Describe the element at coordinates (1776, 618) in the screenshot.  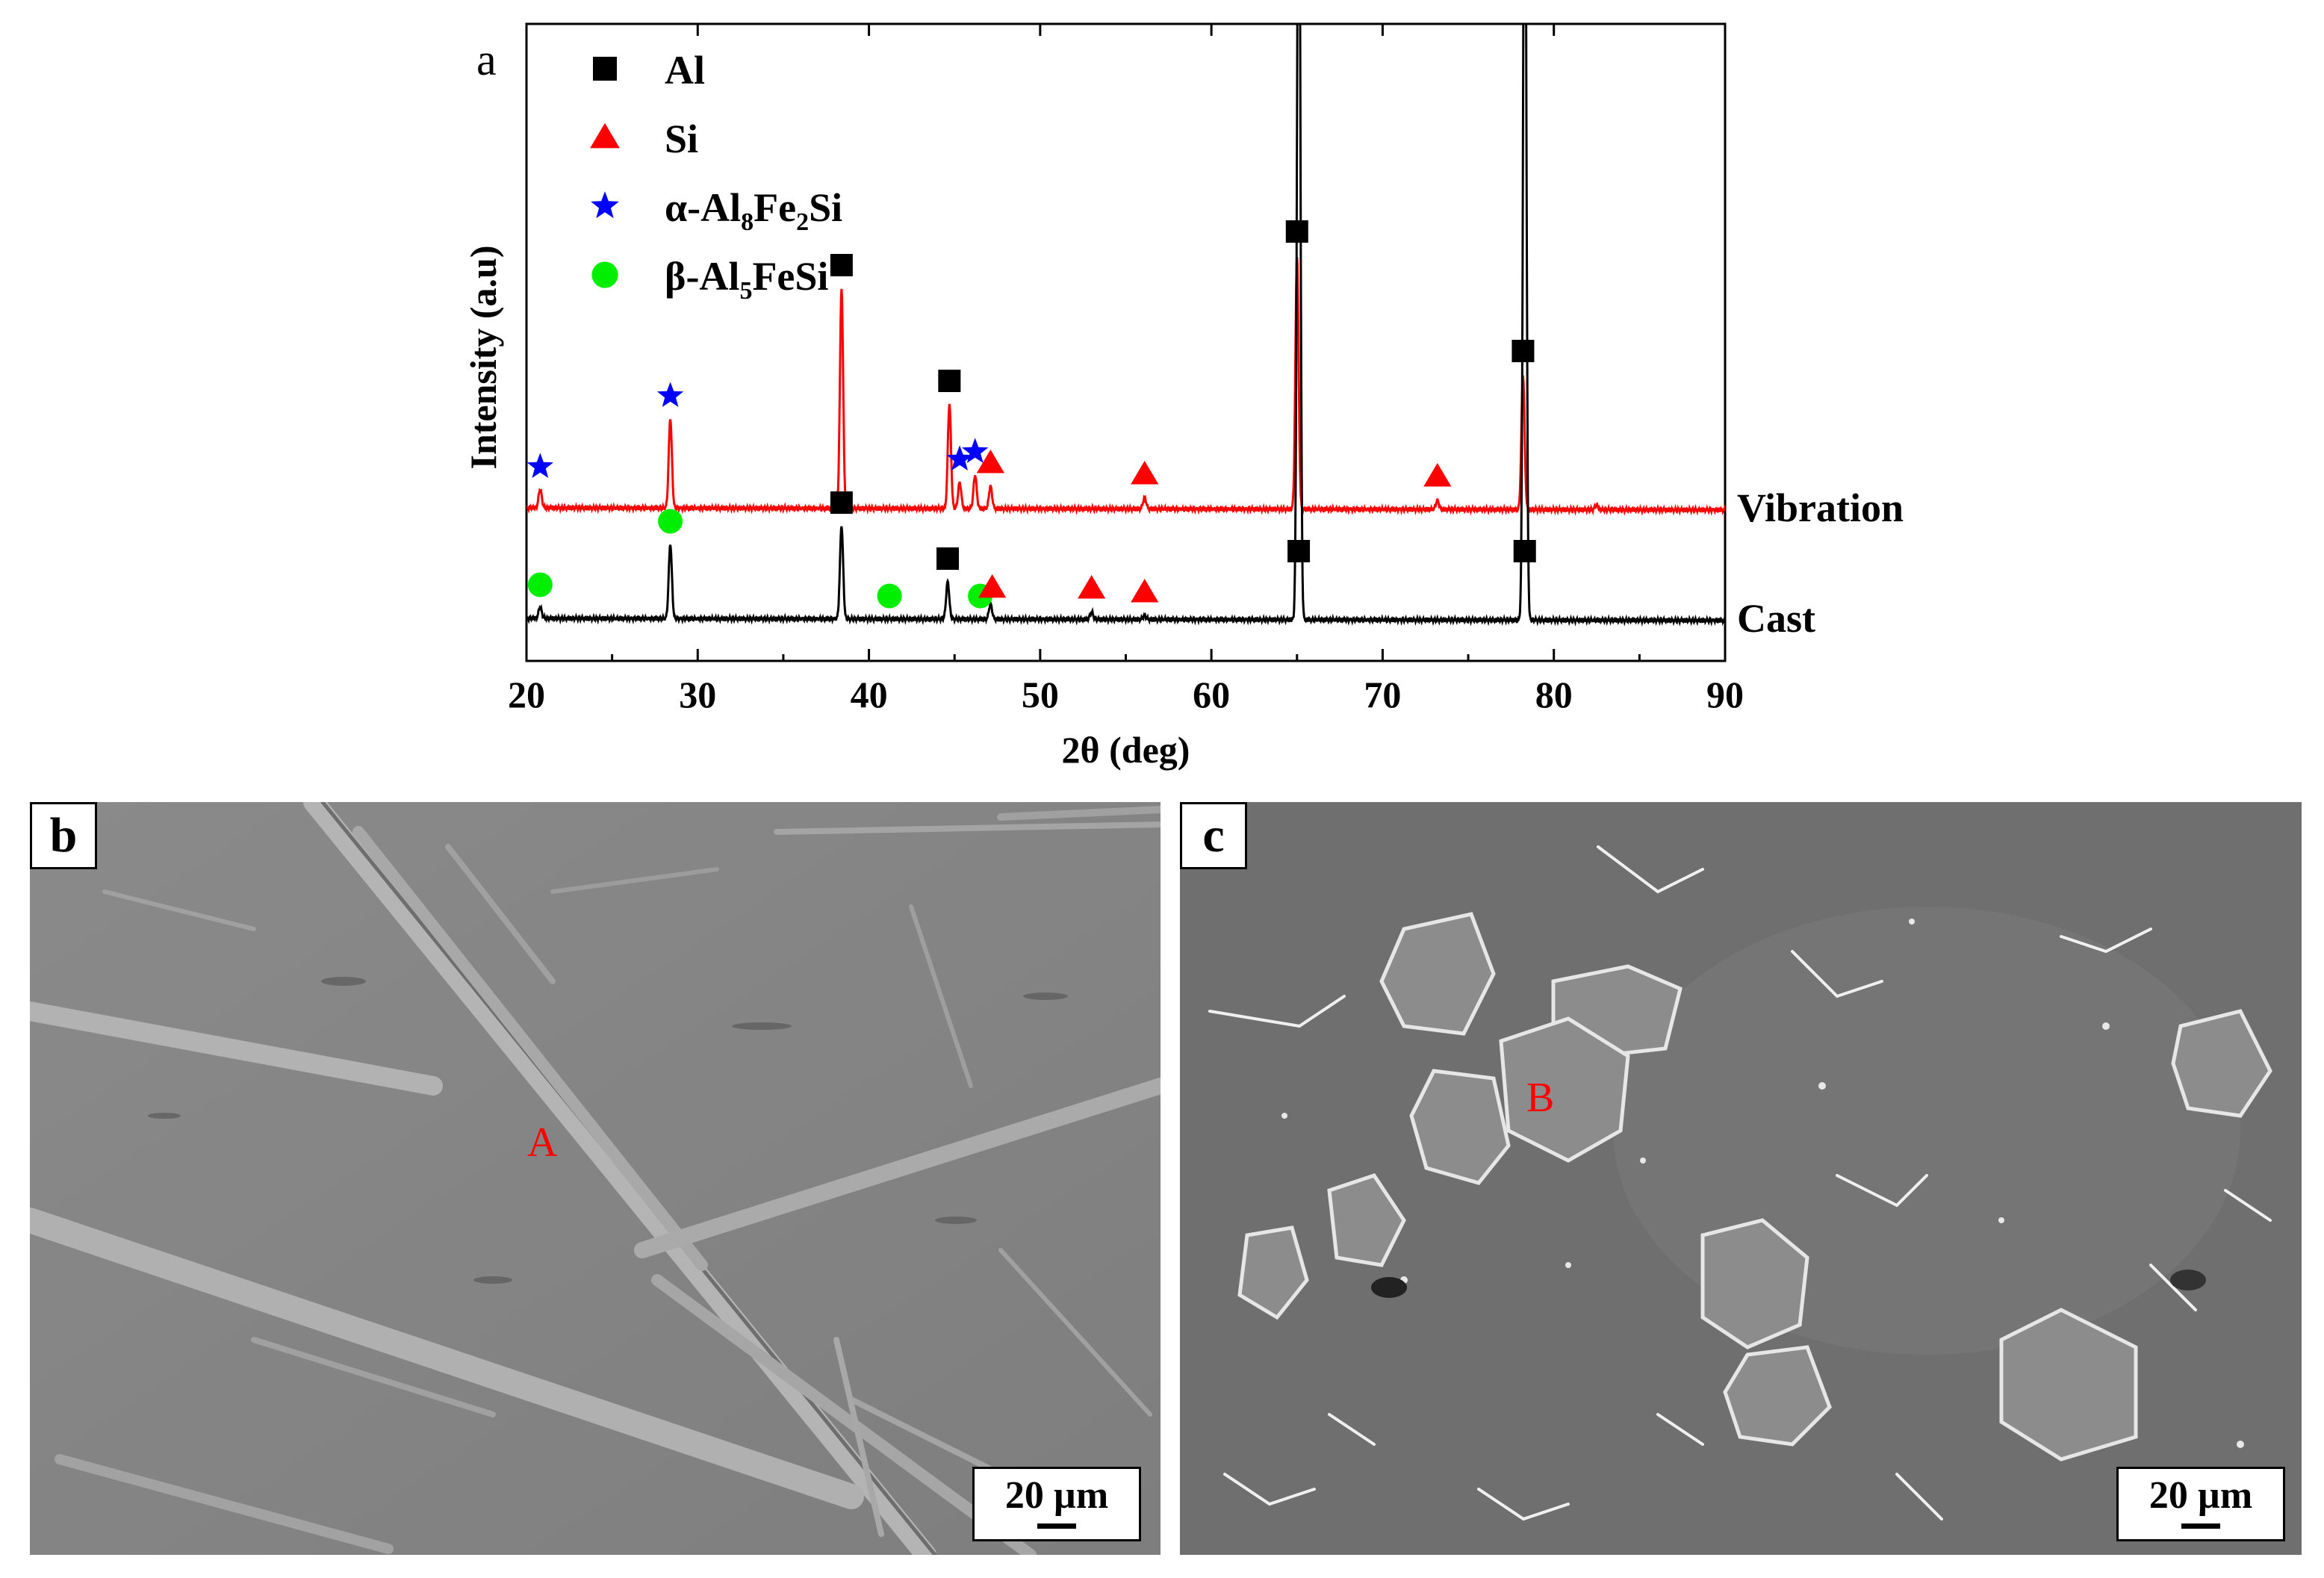
I see `series-label-cast: Cast` at that location.